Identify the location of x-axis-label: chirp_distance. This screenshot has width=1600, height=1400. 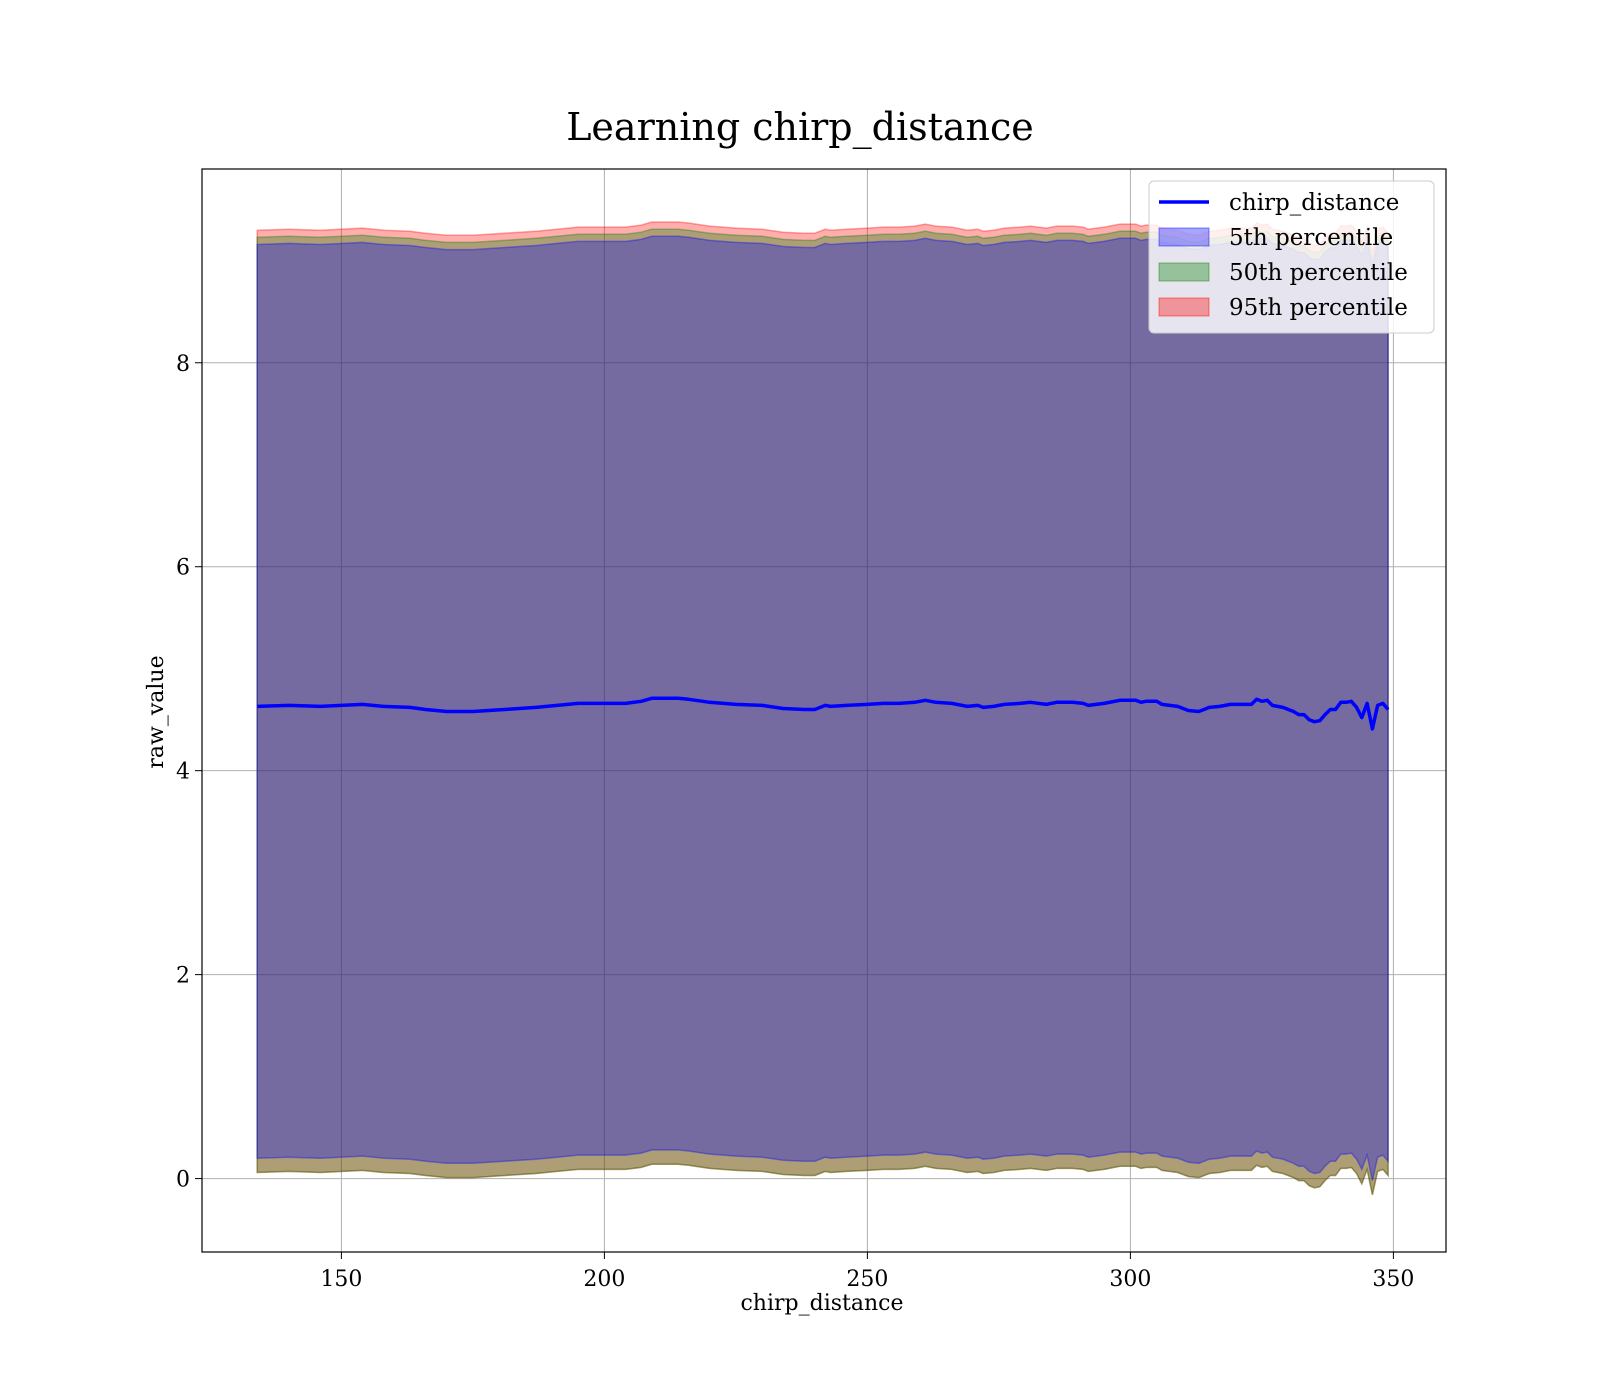
(821, 1303).